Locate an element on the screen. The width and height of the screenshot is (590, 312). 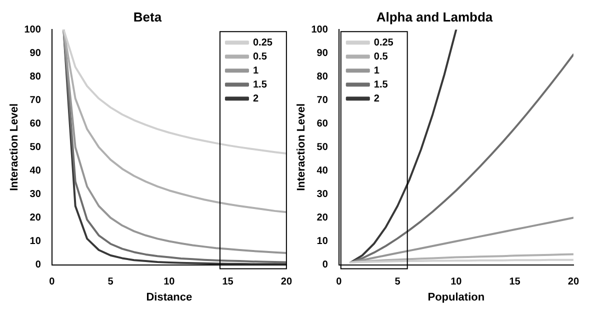
x-axis-title: Population is located at coordinates (456, 297).